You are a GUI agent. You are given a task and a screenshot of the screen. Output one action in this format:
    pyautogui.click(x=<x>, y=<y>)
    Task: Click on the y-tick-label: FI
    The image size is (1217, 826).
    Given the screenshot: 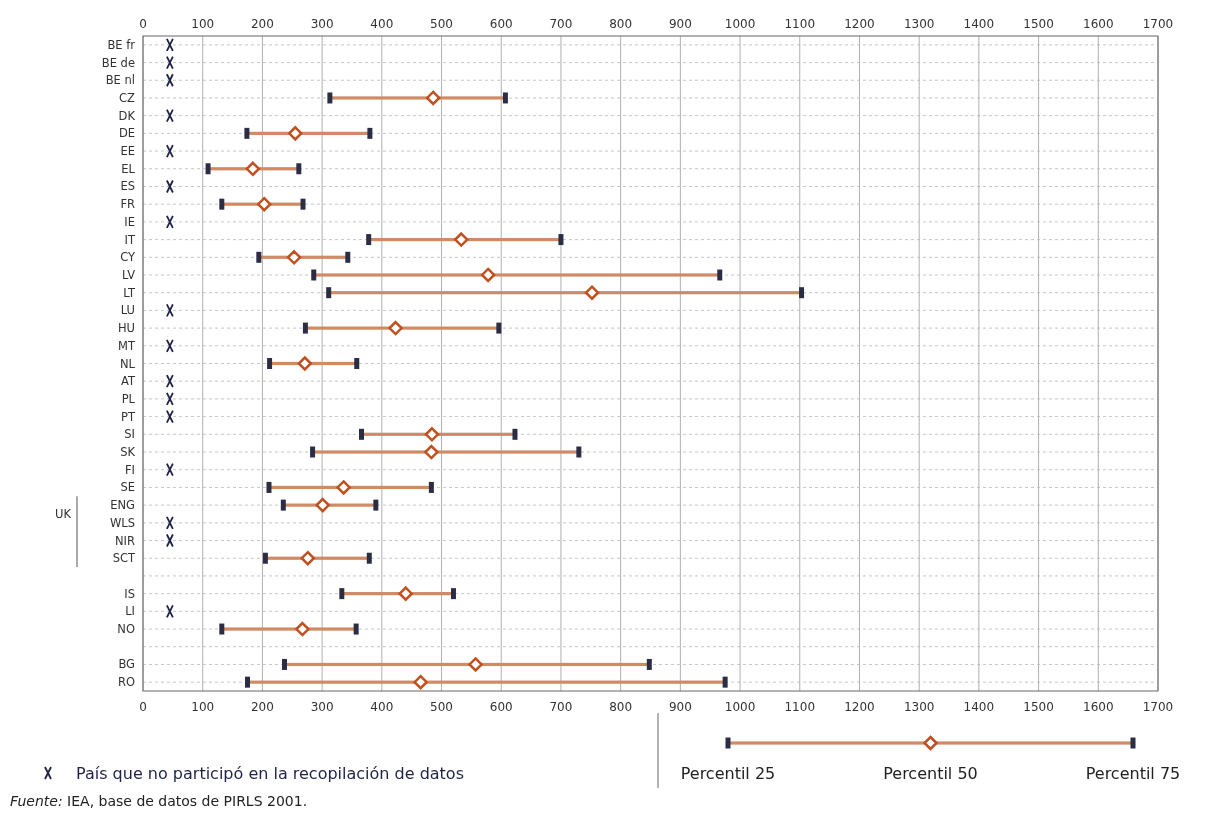 What is the action you would take?
    pyautogui.click(x=129, y=469)
    